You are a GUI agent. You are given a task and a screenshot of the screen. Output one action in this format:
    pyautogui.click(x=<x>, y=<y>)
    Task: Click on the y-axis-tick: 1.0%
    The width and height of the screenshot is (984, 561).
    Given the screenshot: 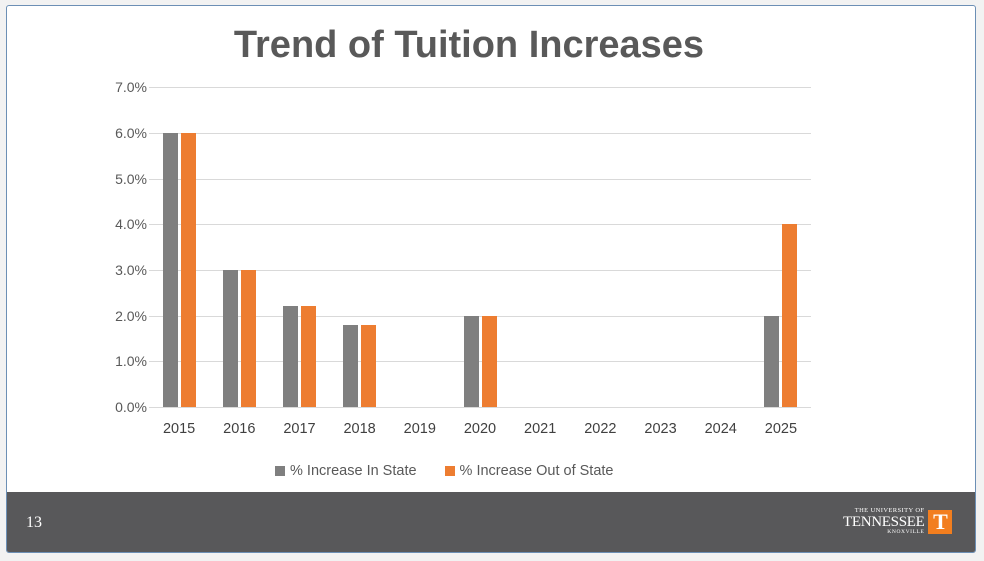 What is the action you would take?
    pyautogui.click(x=131, y=361)
    